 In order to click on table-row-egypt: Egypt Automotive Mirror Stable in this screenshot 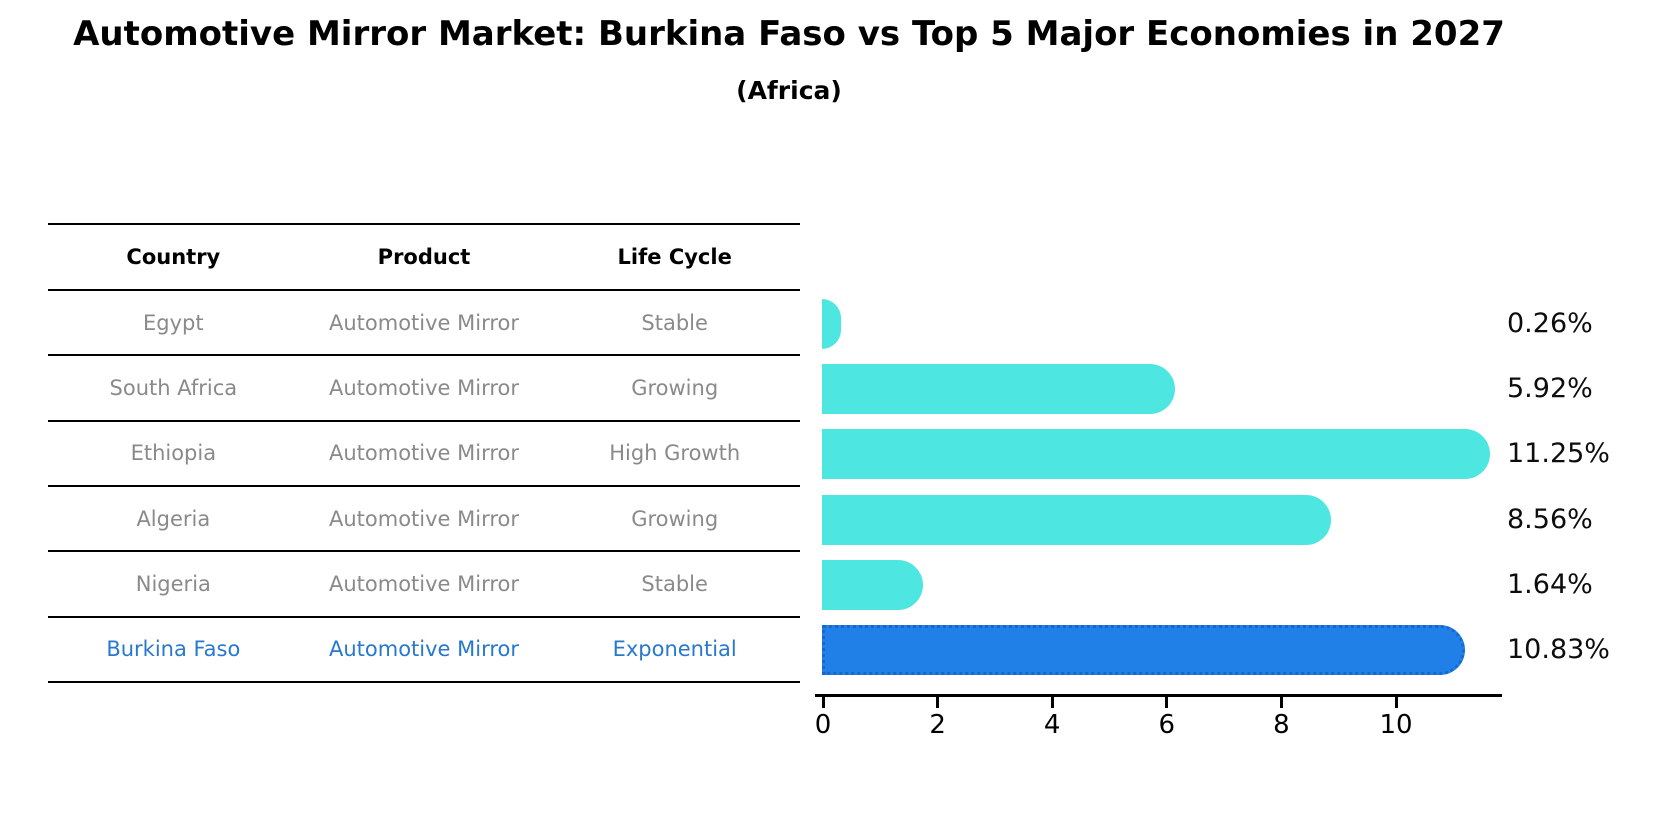, I will do `click(424, 324)`.